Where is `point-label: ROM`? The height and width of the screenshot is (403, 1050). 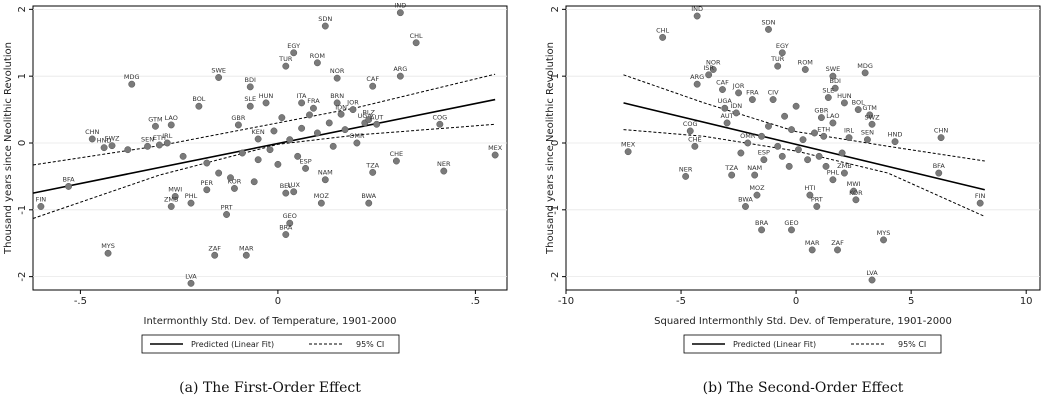 point-label: ROM is located at coordinates (317, 56).